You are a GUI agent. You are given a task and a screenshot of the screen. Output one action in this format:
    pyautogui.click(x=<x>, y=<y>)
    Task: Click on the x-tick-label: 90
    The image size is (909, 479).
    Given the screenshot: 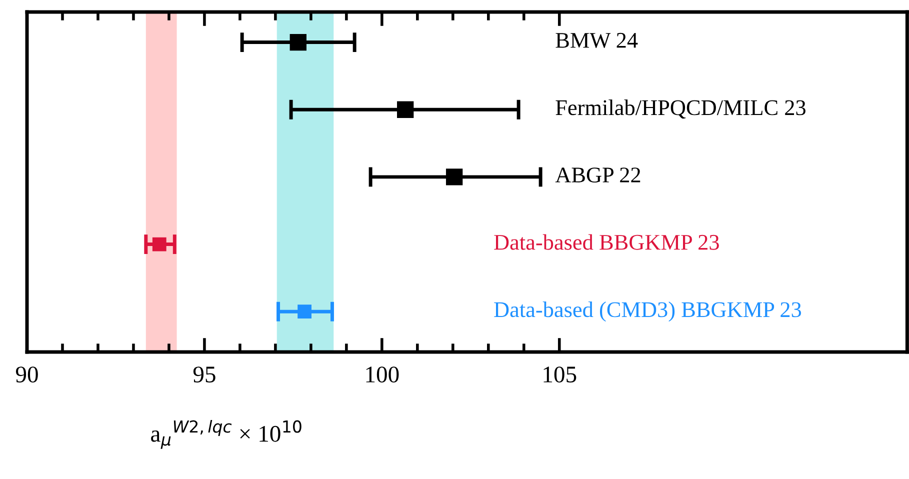 What is the action you would take?
    pyautogui.click(x=27, y=374)
    